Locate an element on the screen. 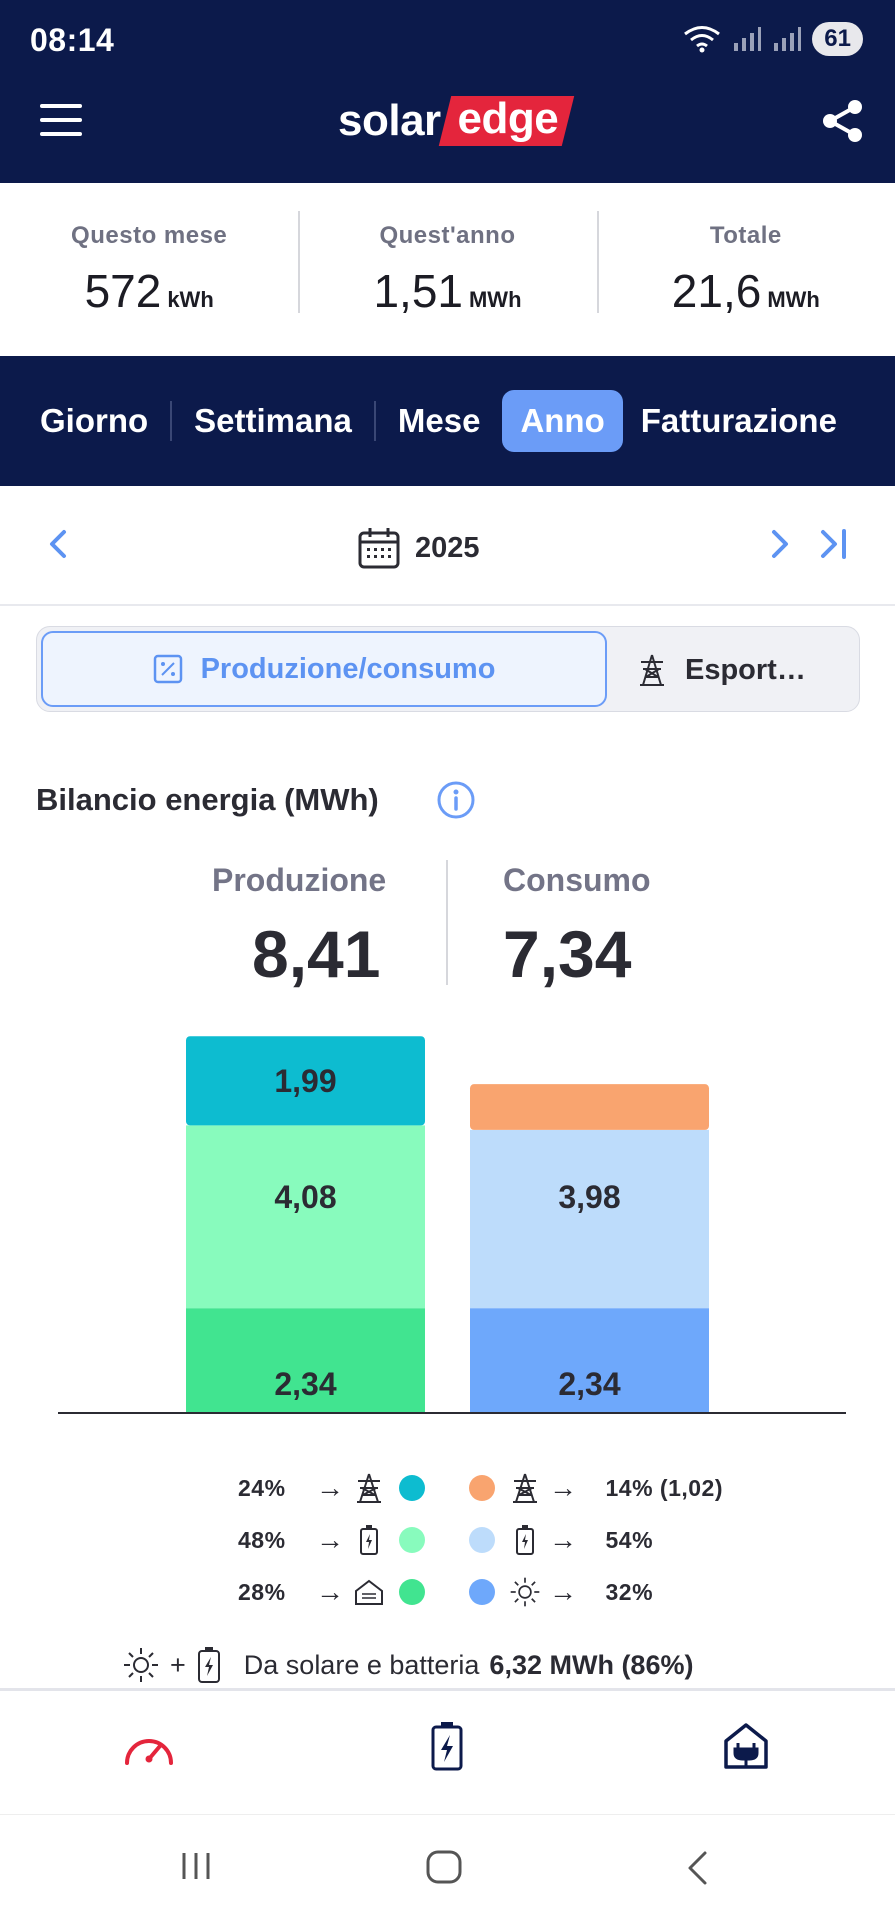 Image resolution: width=895 pixels, height=1920 pixels. consumption-label: Consumo is located at coordinates (577, 880).